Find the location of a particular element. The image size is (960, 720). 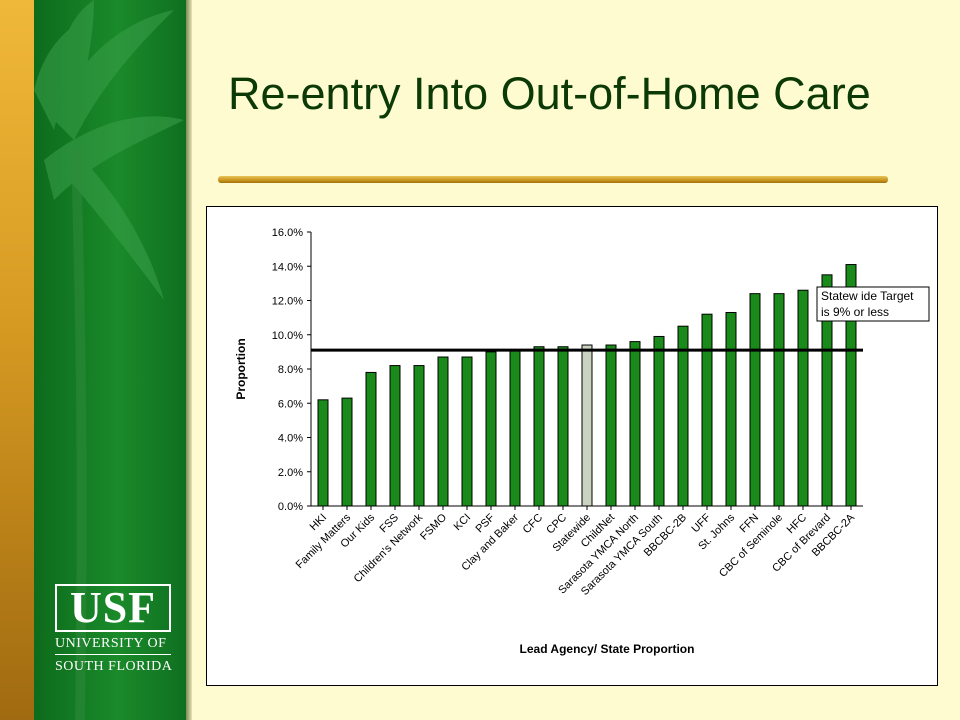

y-tick-label: 2.0% is located at coordinates (290, 473).